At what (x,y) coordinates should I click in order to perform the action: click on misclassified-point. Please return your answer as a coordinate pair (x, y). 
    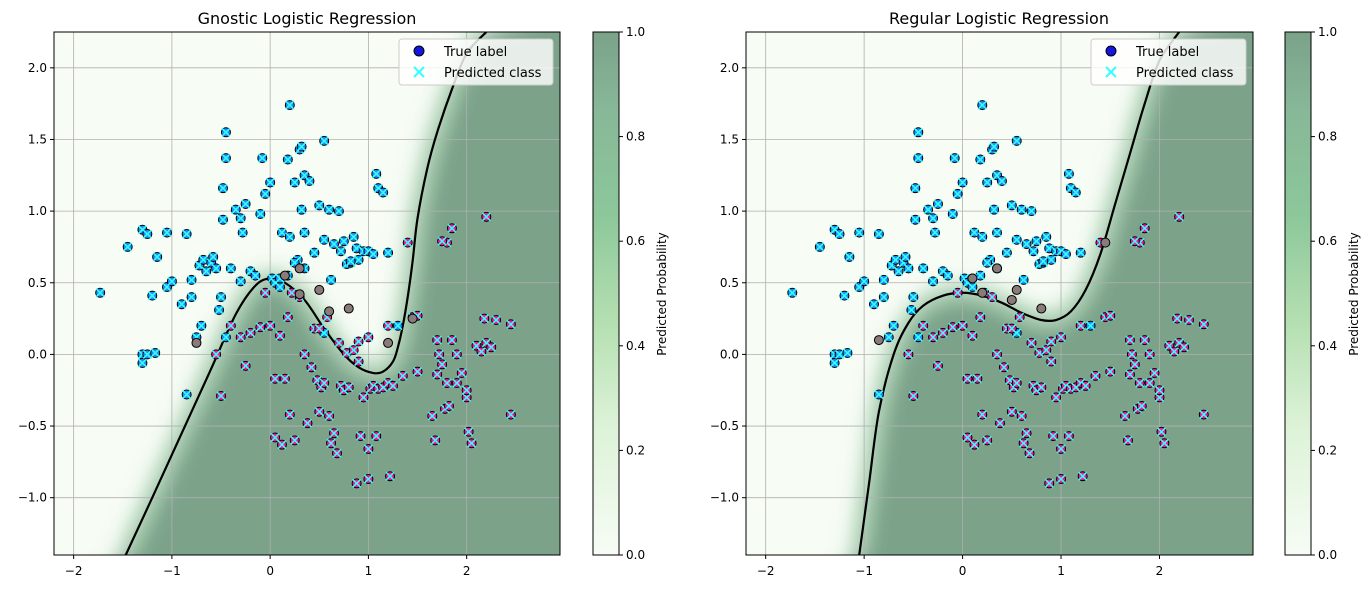
    Looking at the image, I should click on (997, 268).